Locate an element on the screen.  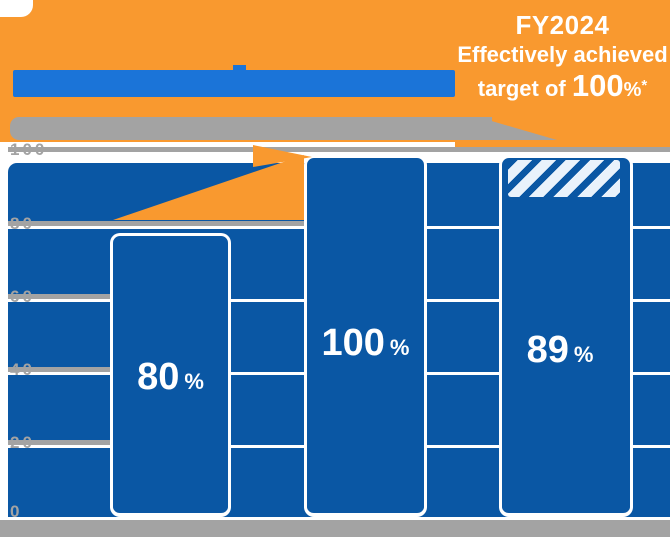
ytick-20: 20 is located at coordinates (22, 442).